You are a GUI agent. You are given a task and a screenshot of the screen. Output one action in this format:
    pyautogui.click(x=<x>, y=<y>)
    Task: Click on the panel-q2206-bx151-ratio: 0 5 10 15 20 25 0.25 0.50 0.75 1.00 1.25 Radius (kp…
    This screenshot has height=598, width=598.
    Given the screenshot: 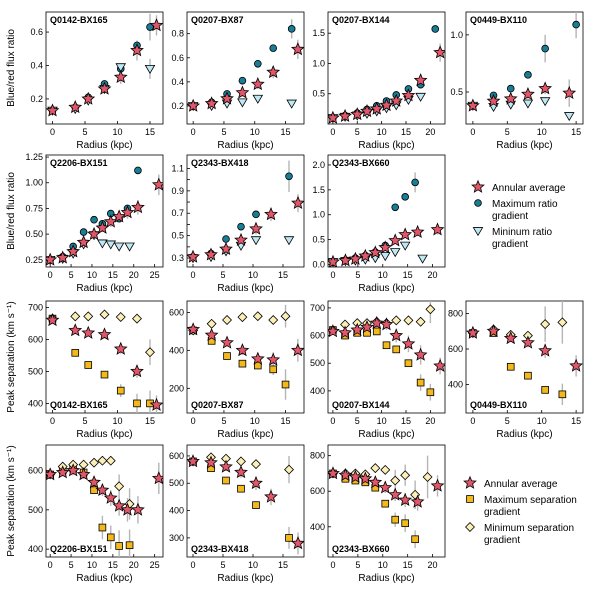 What is the action you would take?
    pyautogui.click(x=85, y=223)
    